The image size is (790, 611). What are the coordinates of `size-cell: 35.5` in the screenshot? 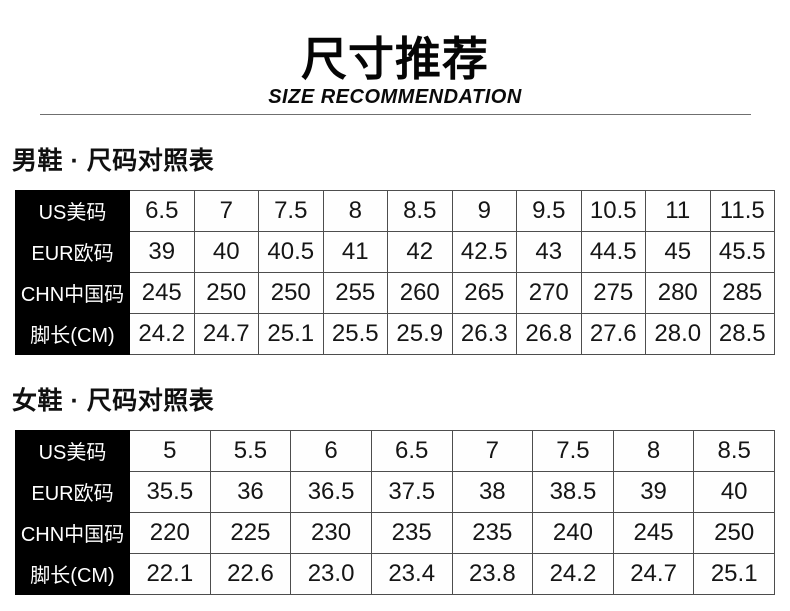 It's located at (170, 491).